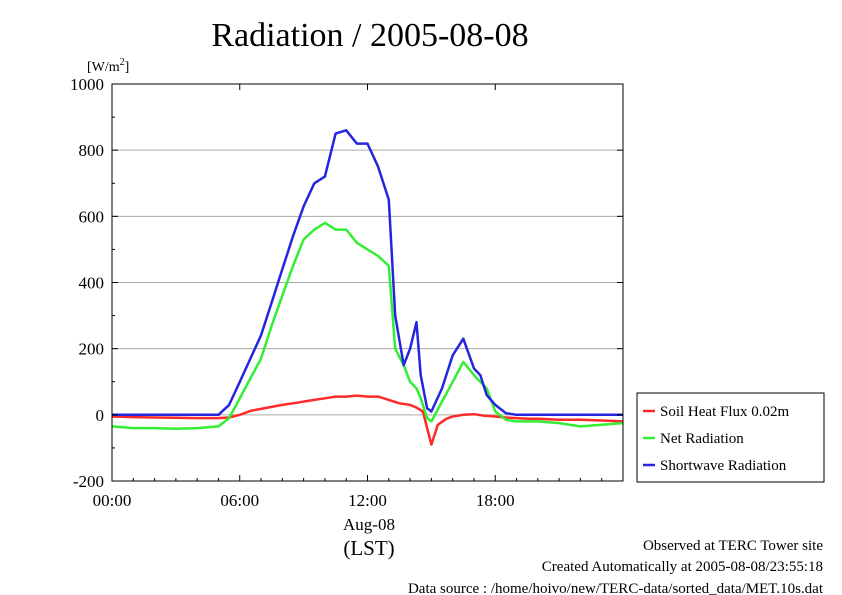 The height and width of the screenshot is (595, 842). What do you see at coordinates (127, 67) in the screenshot?
I see `y-unit-close: ]` at bounding box center [127, 67].